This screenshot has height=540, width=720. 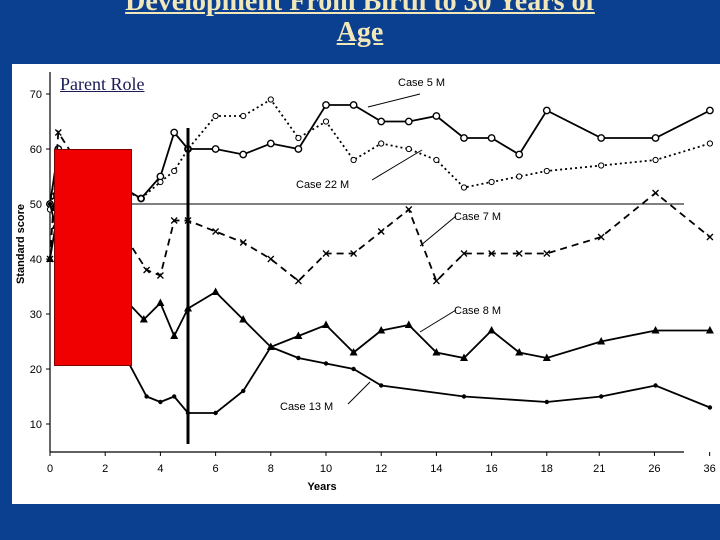 I want to click on x-tick-label: 10, so click(x=326, y=469).